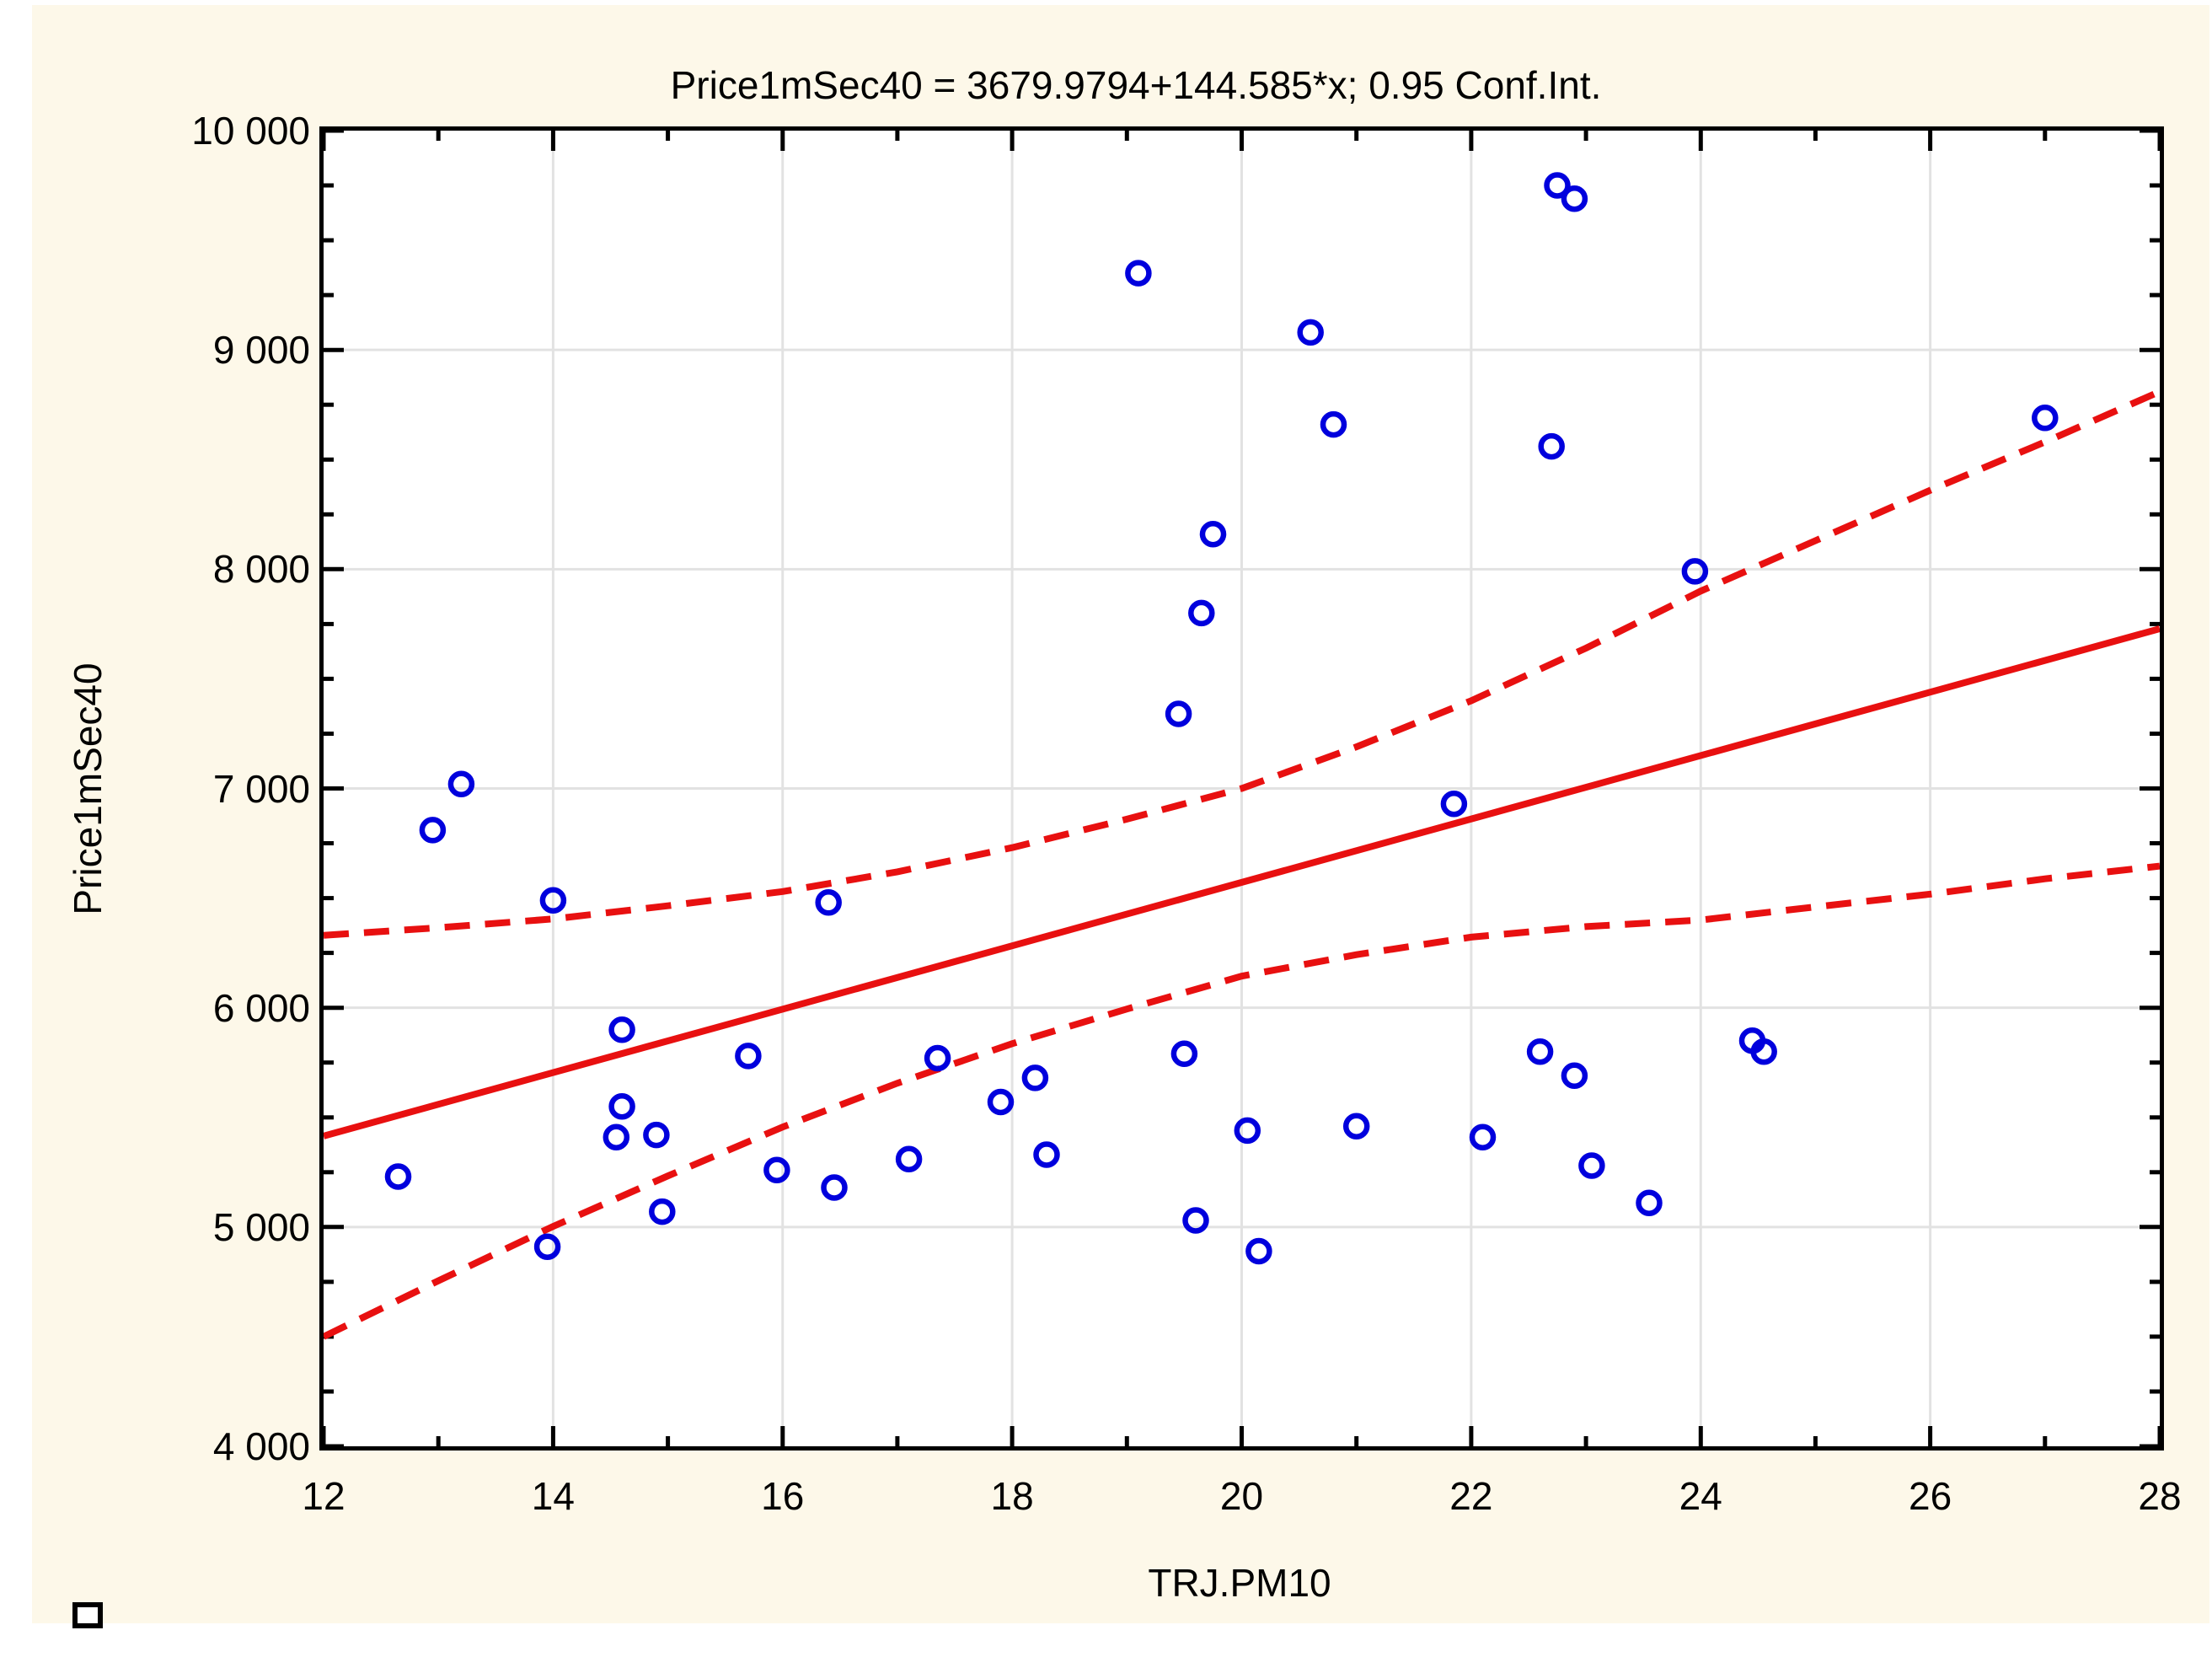 The width and height of the screenshot is (2212, 1657). What do you see at coordinates (1471, 1496) in the screenshot?
I see `x-tick-label: 22` at bounding box center [1471, 1496].